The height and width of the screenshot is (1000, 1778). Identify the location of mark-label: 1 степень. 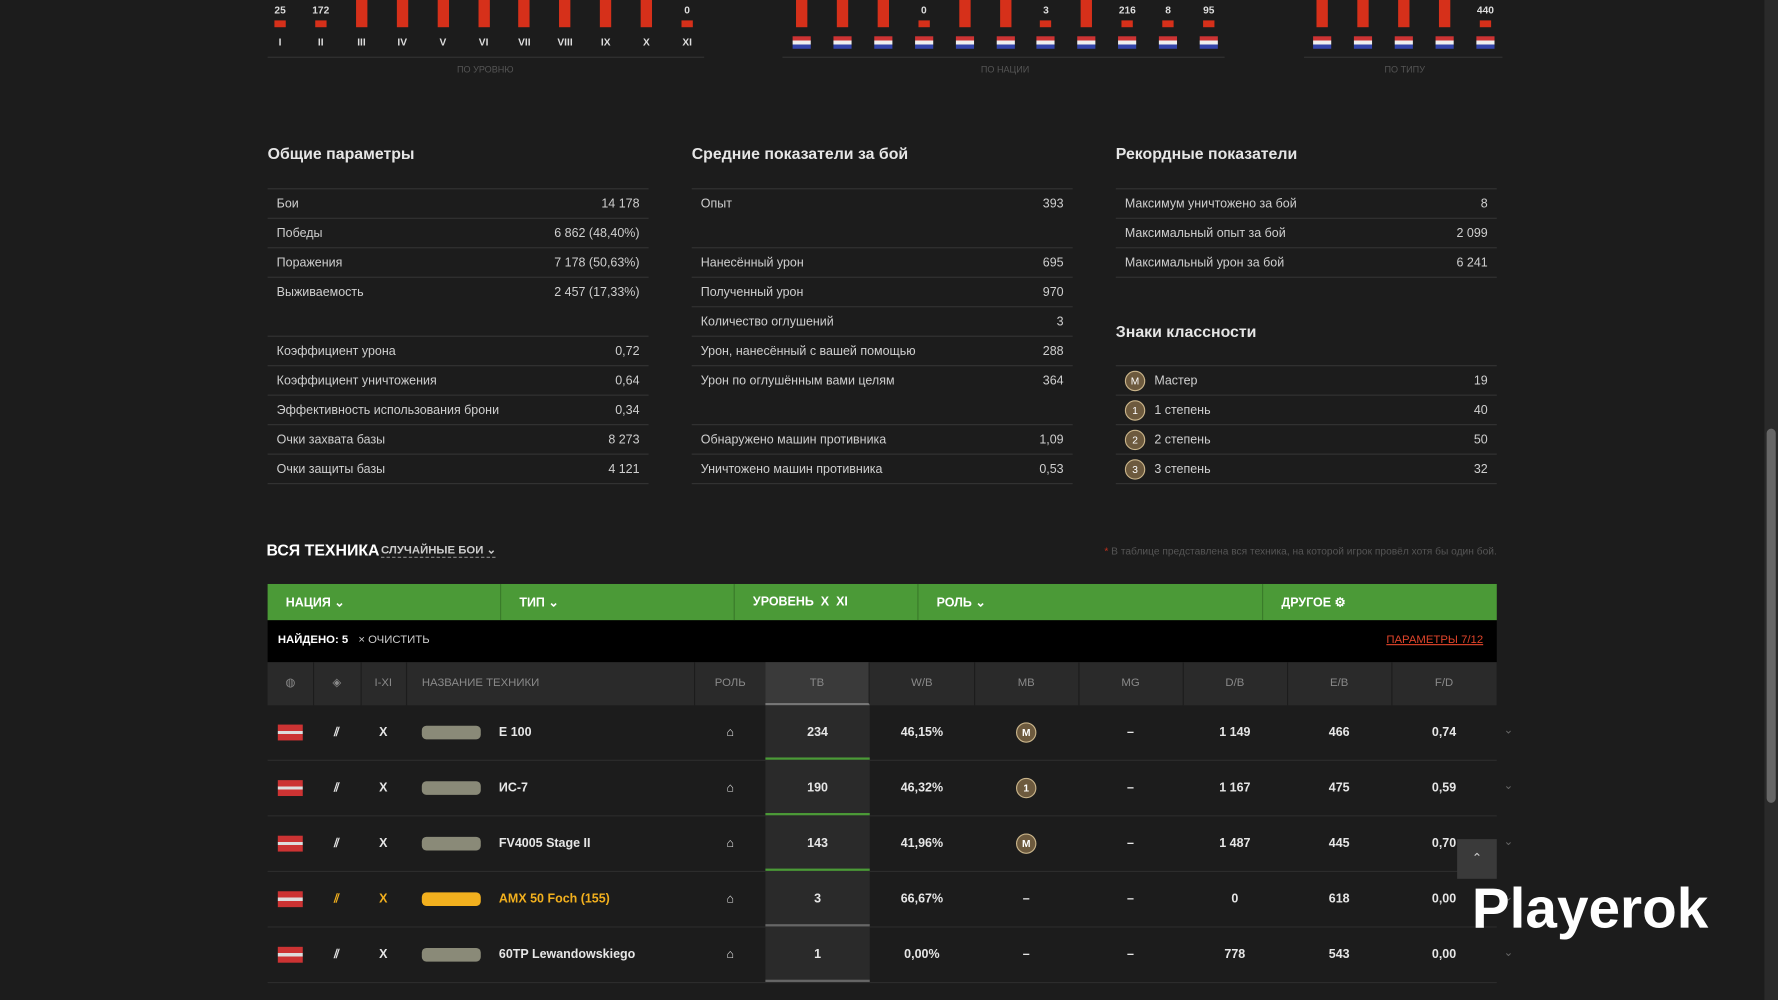
(1182, 410).